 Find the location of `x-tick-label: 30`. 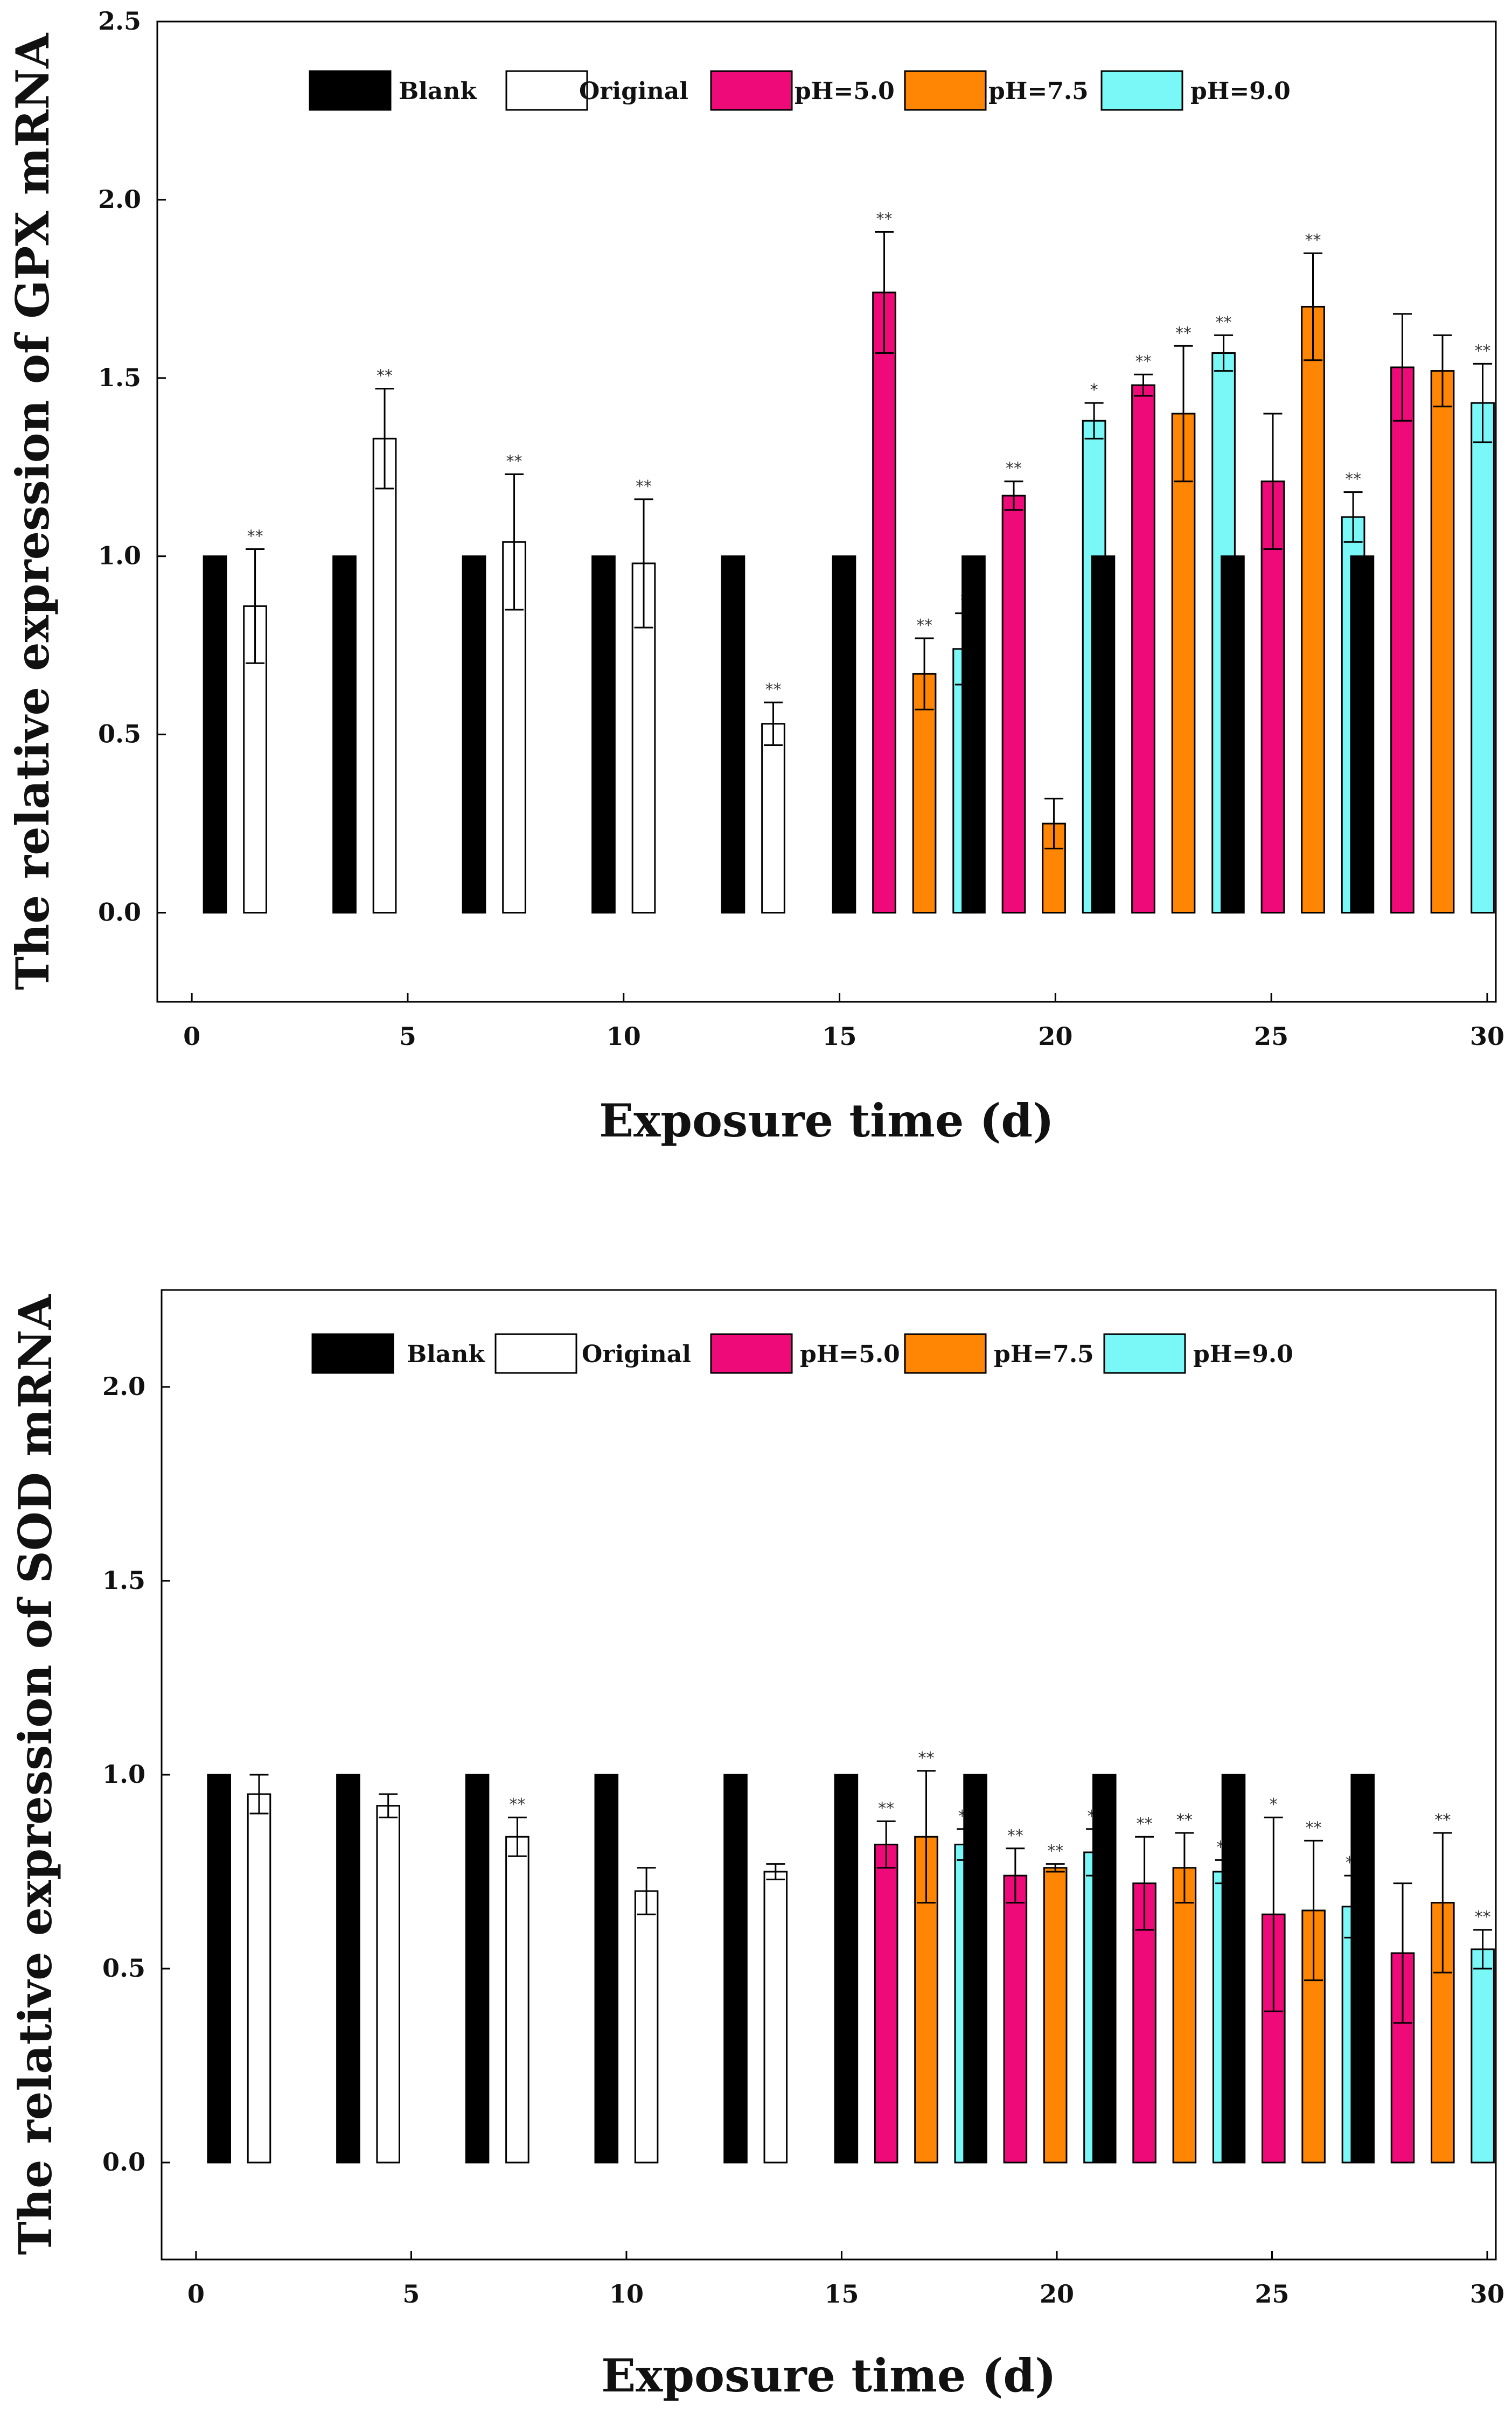

x-tick-label: 30 is located at coordinates (1487, 1036).